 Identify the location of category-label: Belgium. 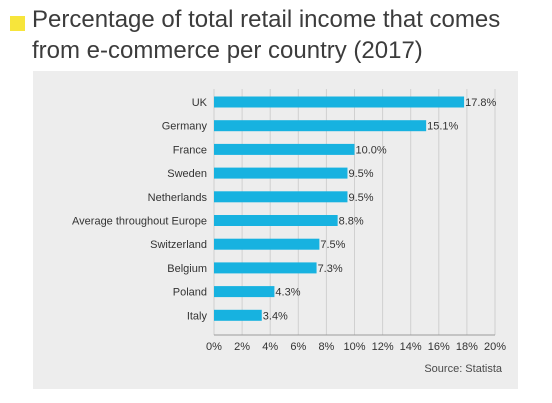
(187, 269).